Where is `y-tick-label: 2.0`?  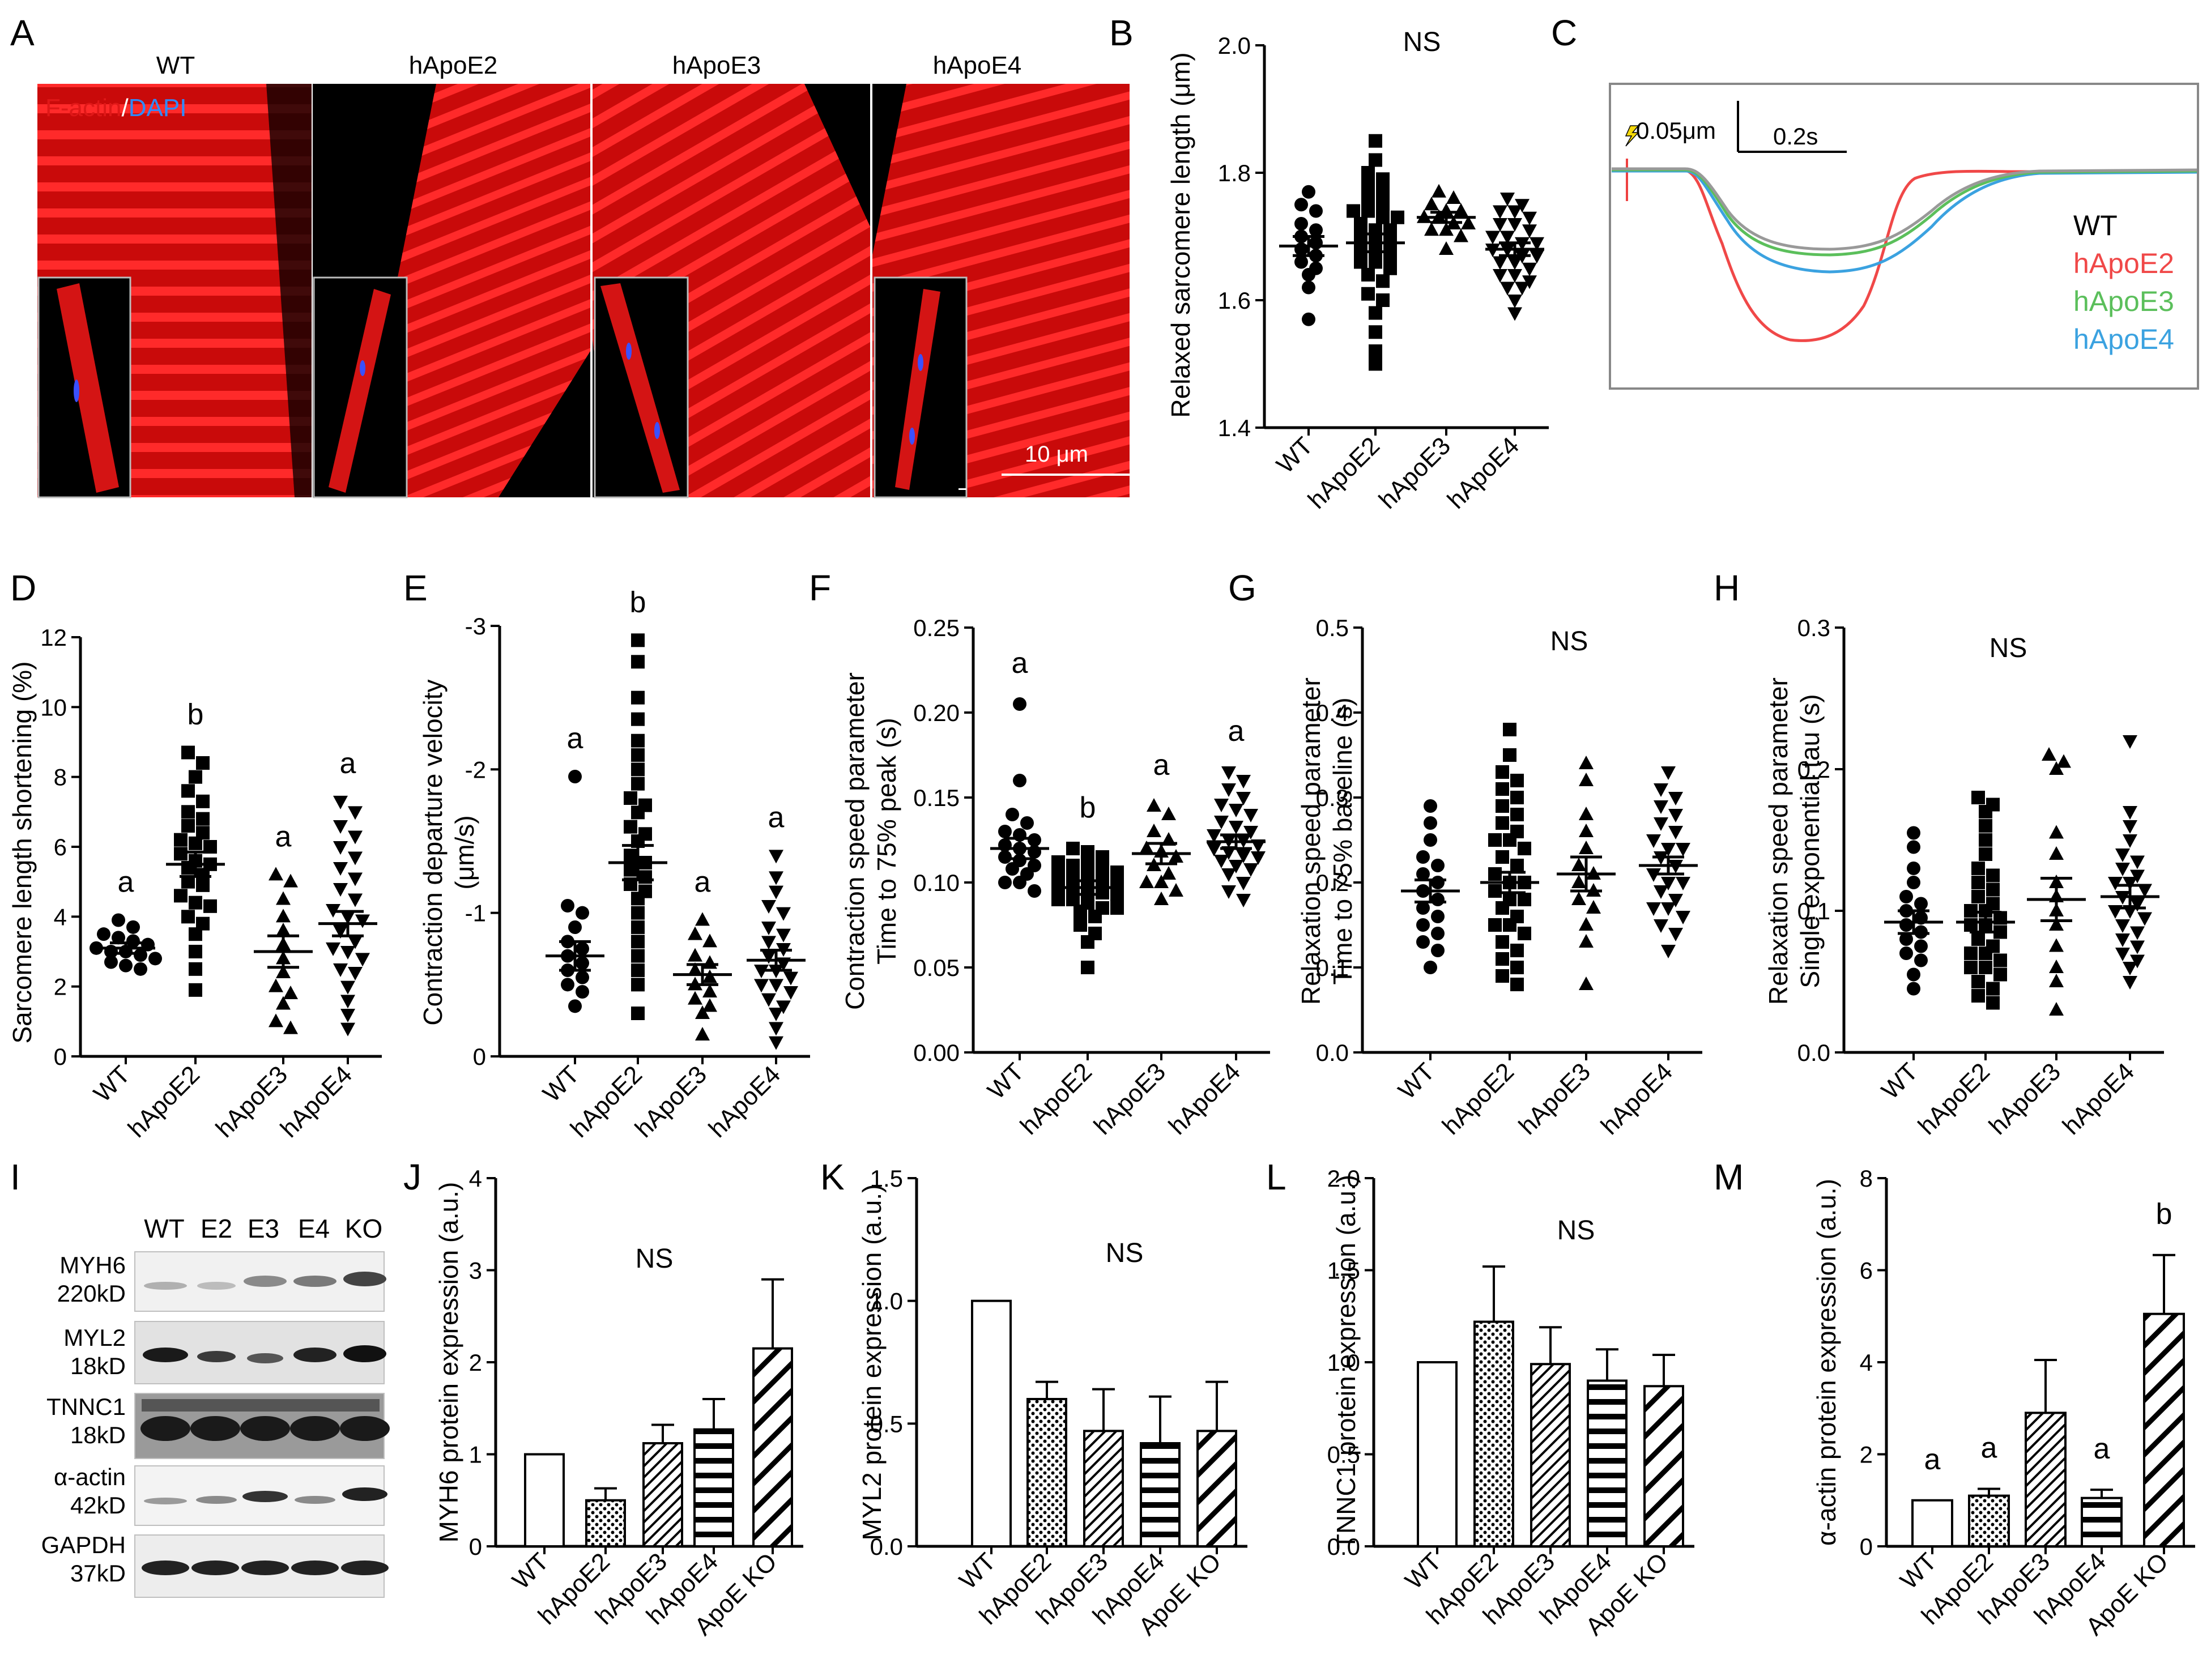
y-tick-label: 2.0 is located at coordinates (1235, 45).